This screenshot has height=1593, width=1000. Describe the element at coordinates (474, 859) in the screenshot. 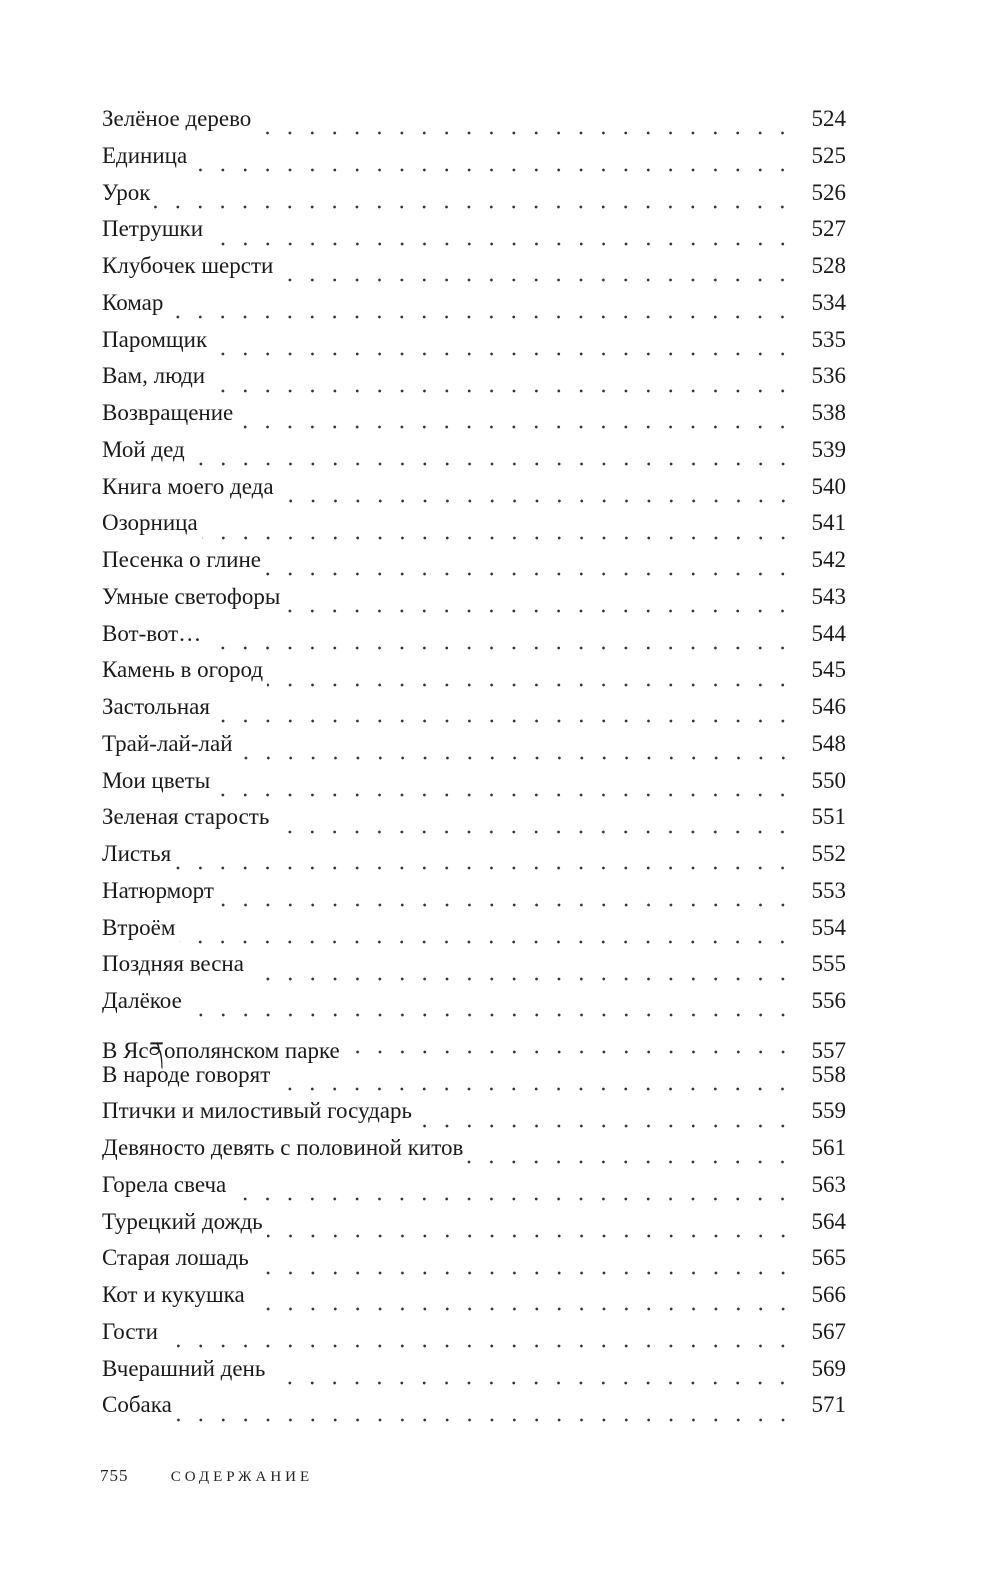

I see `toc-entry: Листья 552` at that location.